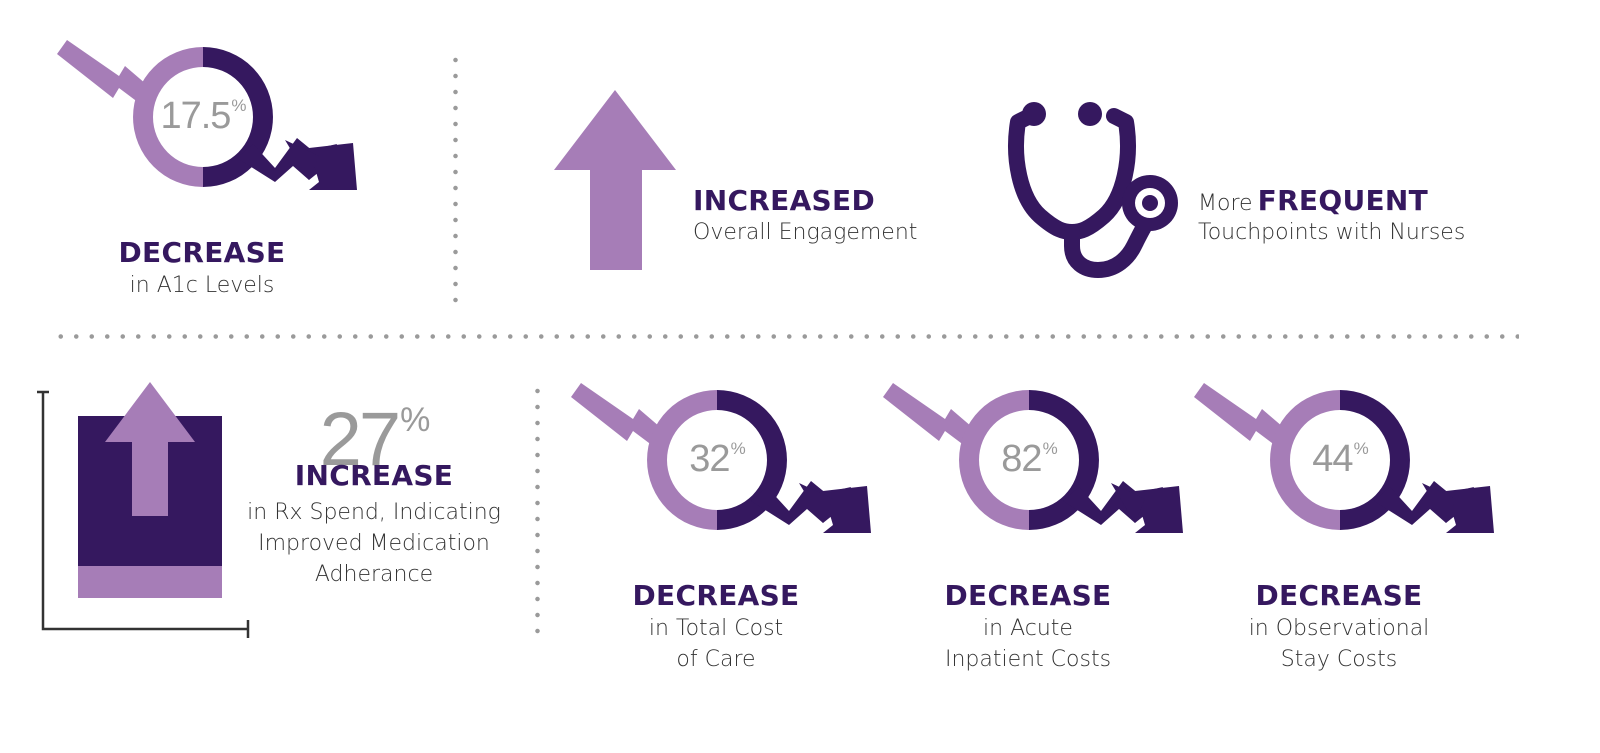  Describe the element at coordinates (1029, 459) in the screenshot. I see `acute-inpatient-value: 82%` at that location.